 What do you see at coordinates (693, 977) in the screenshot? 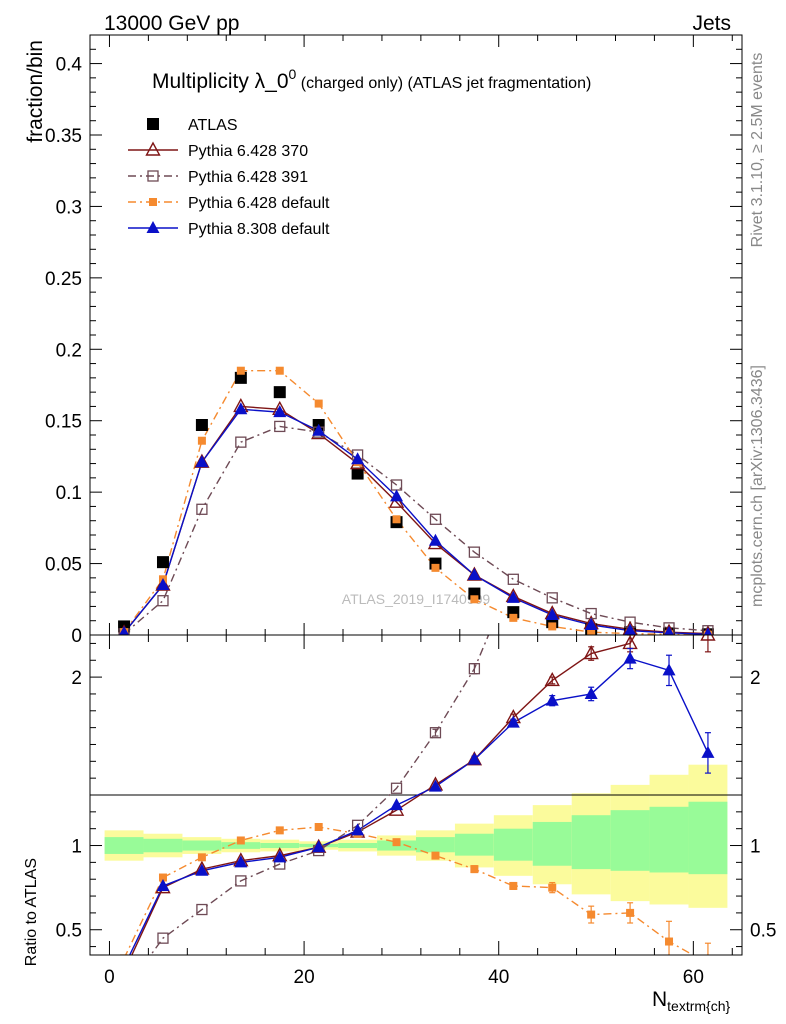
I see `x-tick-label: 60` at bounding box center [693, 977].